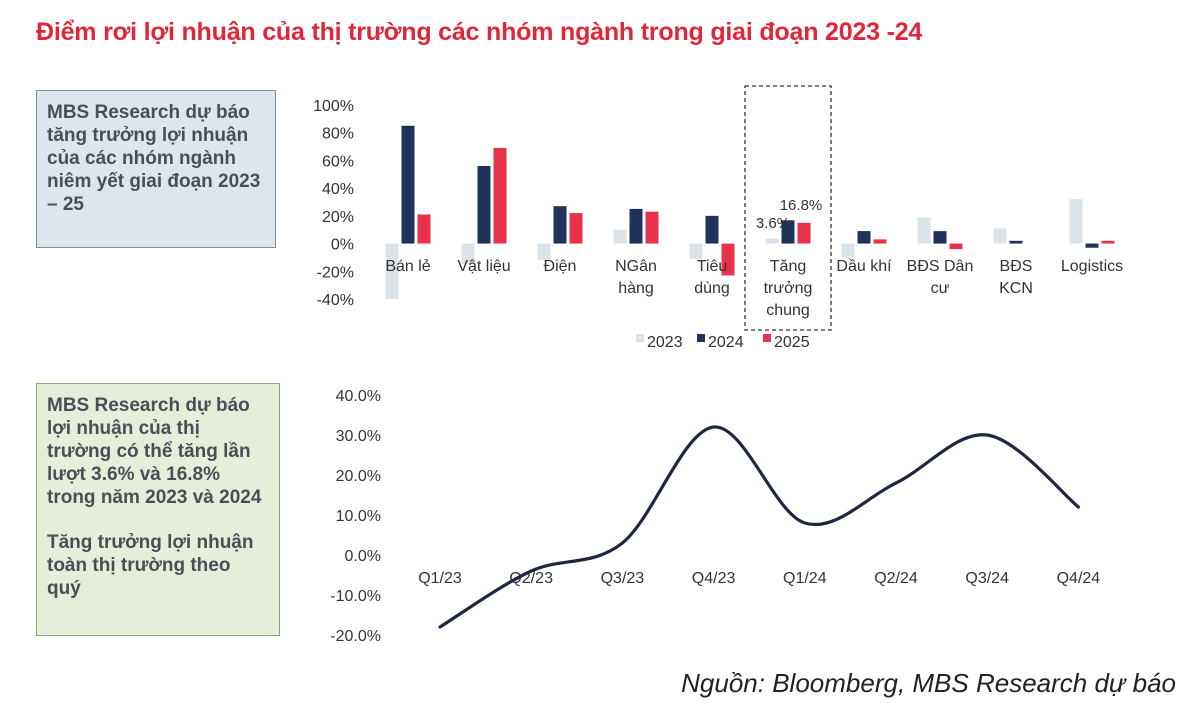  I want to click on x-tick-label: Q4/23, so click(714, 578).